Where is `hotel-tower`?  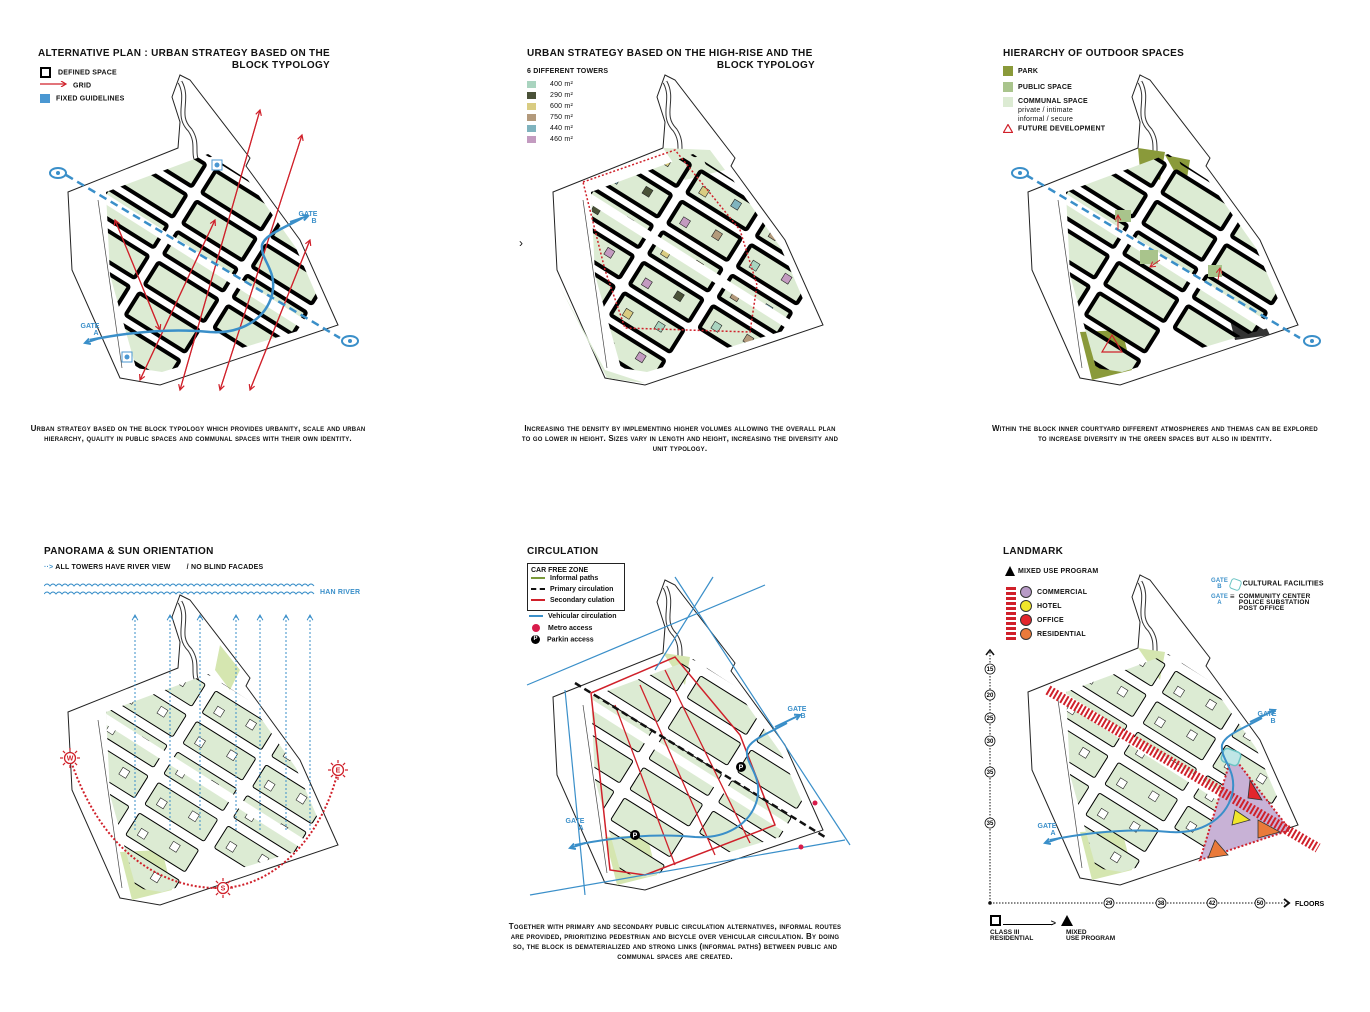
hotel-tower is located at coordinates (1241, 817).